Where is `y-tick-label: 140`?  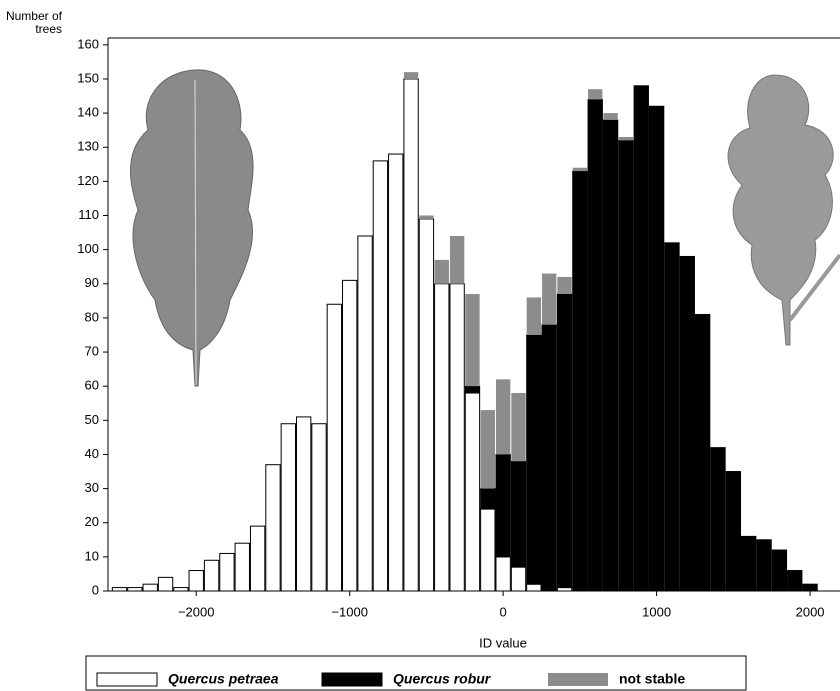
y-tick-label: 140 is located at coordinates (88, 112).